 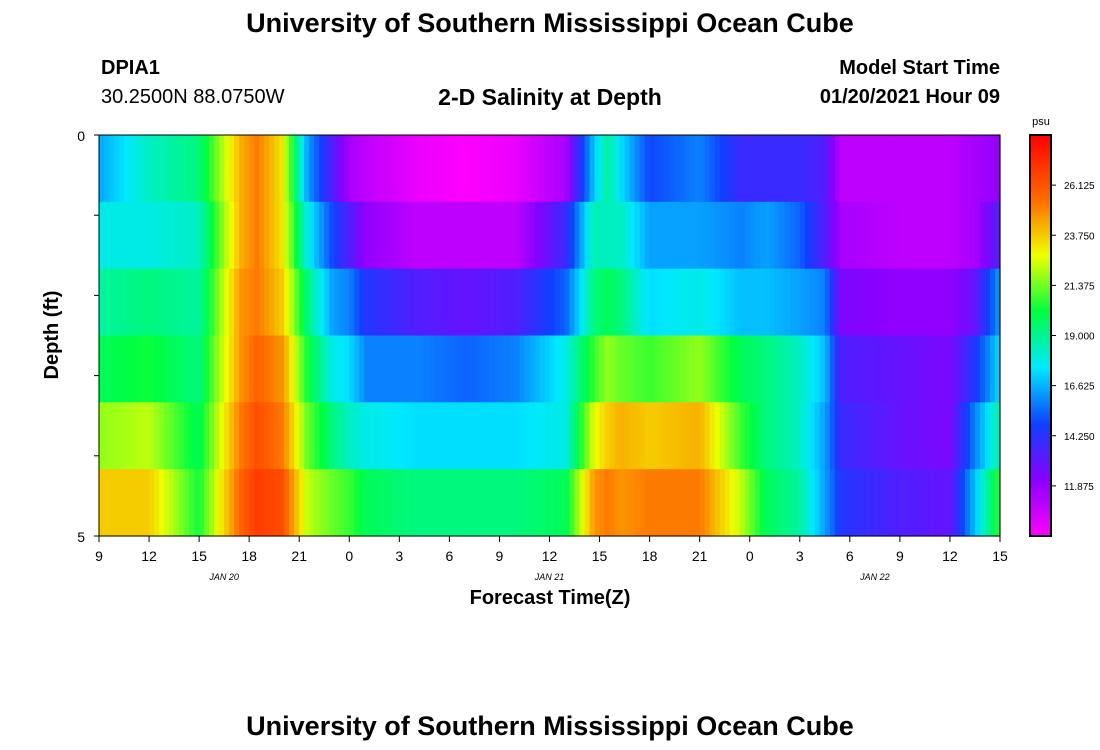 What do you see at coordinates (52, 335) in the screenshot?
I see `y-axis-label: Depth (ft)` at bounding box center [52, 335].